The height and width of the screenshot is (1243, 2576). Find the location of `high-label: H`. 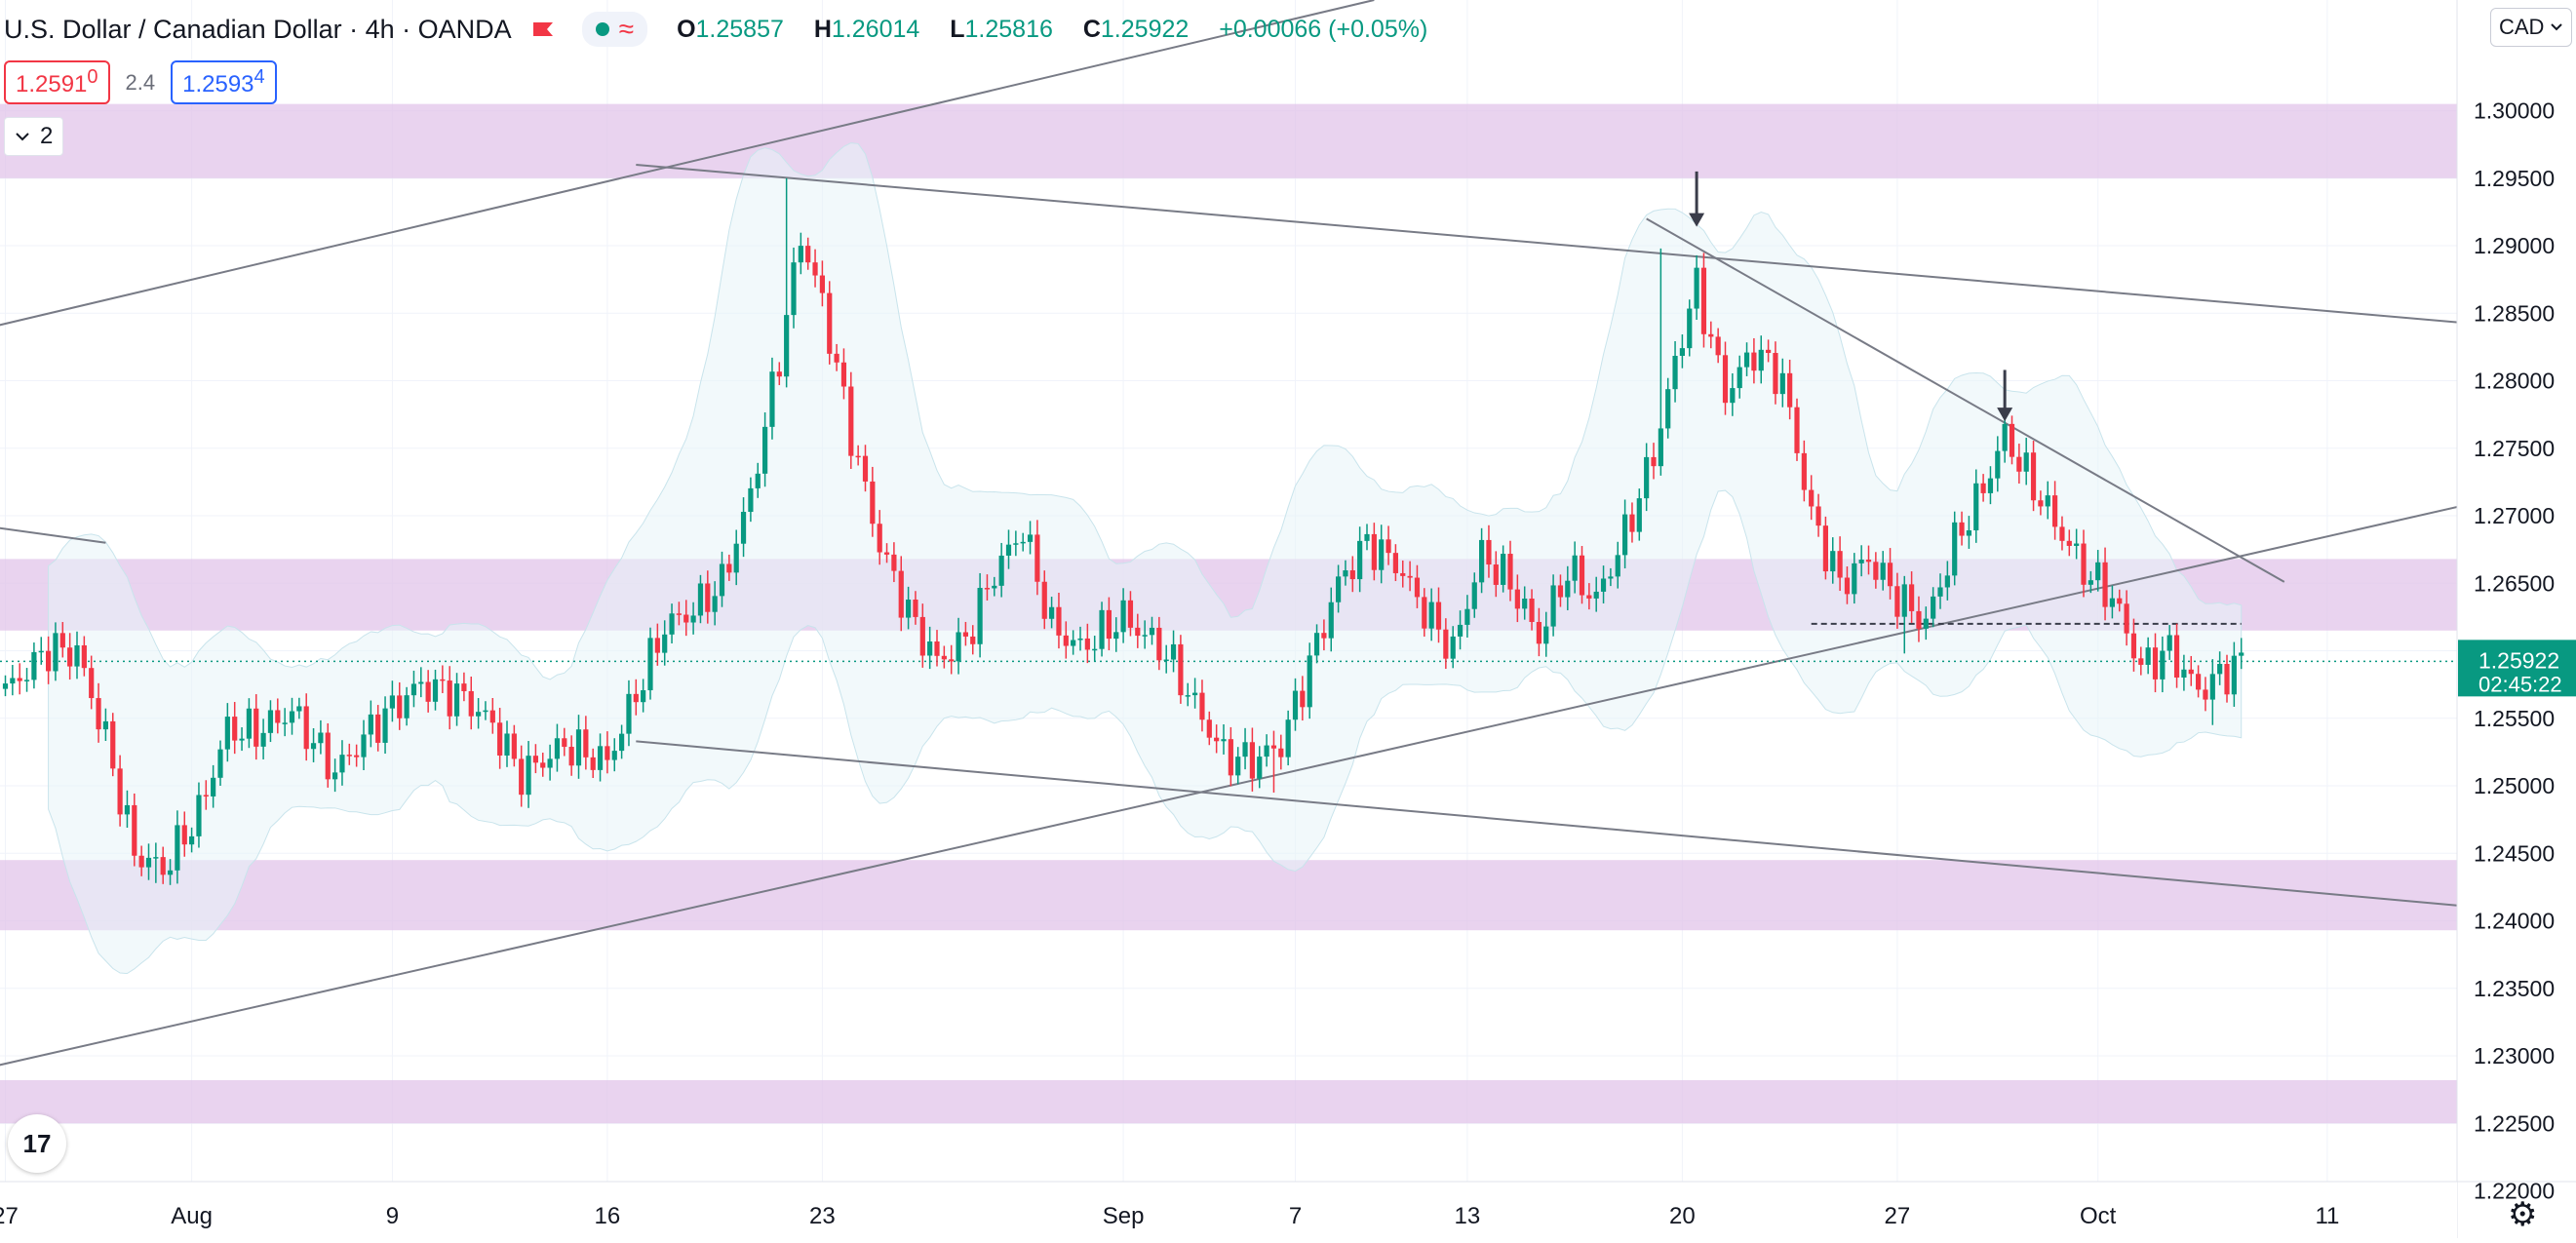

high-label: H is located at coordinates (822, 29).